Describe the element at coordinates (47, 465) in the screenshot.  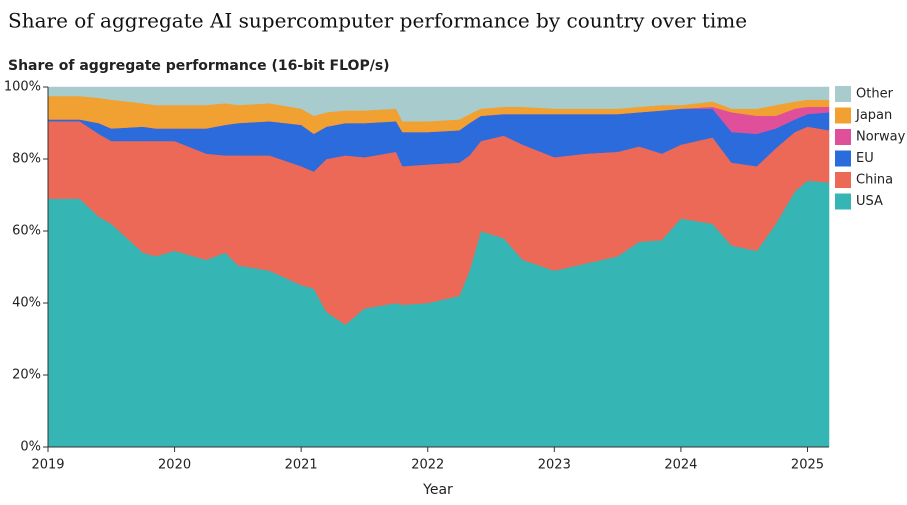
I see `x-tick-label: 2019` at that location.